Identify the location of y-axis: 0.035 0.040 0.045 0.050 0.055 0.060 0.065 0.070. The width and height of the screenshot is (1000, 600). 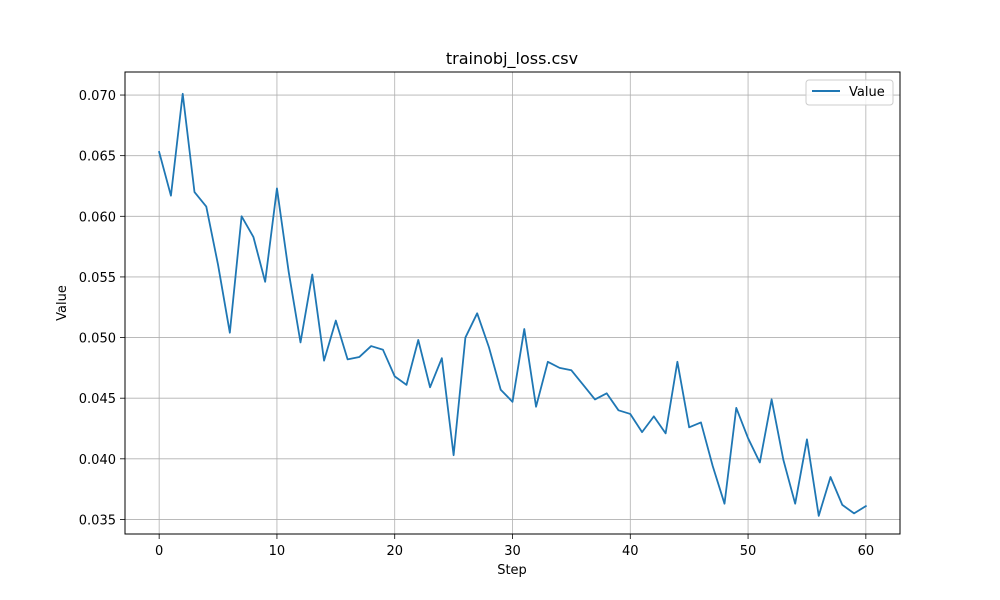
(102, 308).